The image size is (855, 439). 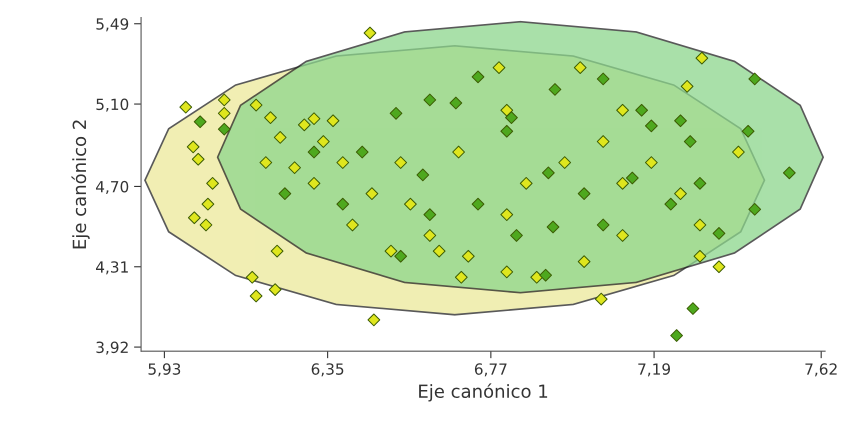 I want to click on x-tick-label: 7,62, so click(x=821, y=369).